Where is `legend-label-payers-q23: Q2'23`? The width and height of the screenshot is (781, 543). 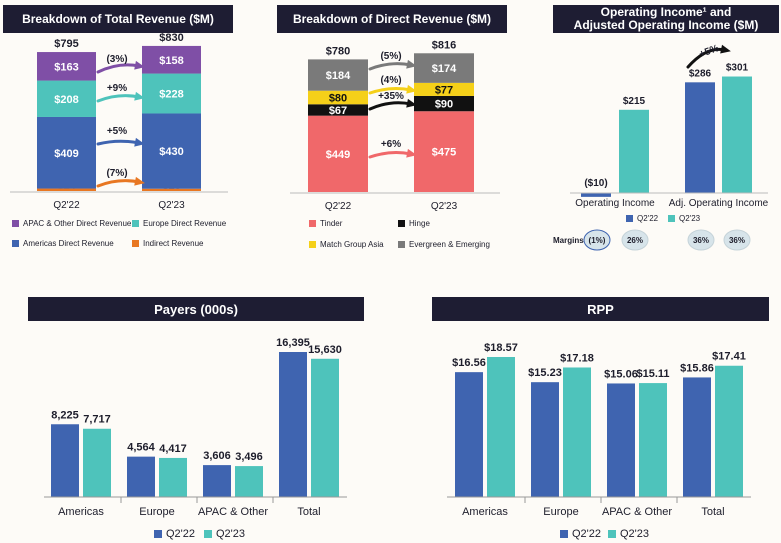 legend-label-payers-q23: Q2'23 is located at coordinates (231, 534).